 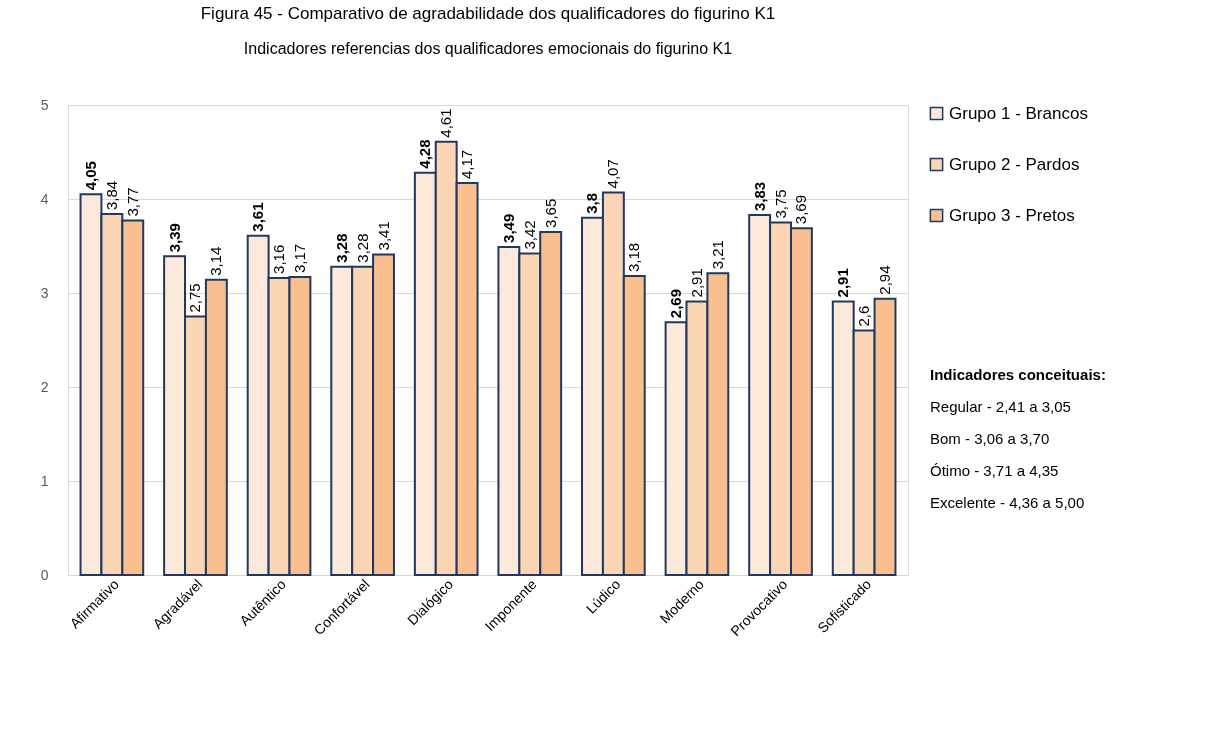 What do you see at coordinates (44, 480) in the screenshot?
I see `y-tick-label: 1` at bounding box center [44, 480].